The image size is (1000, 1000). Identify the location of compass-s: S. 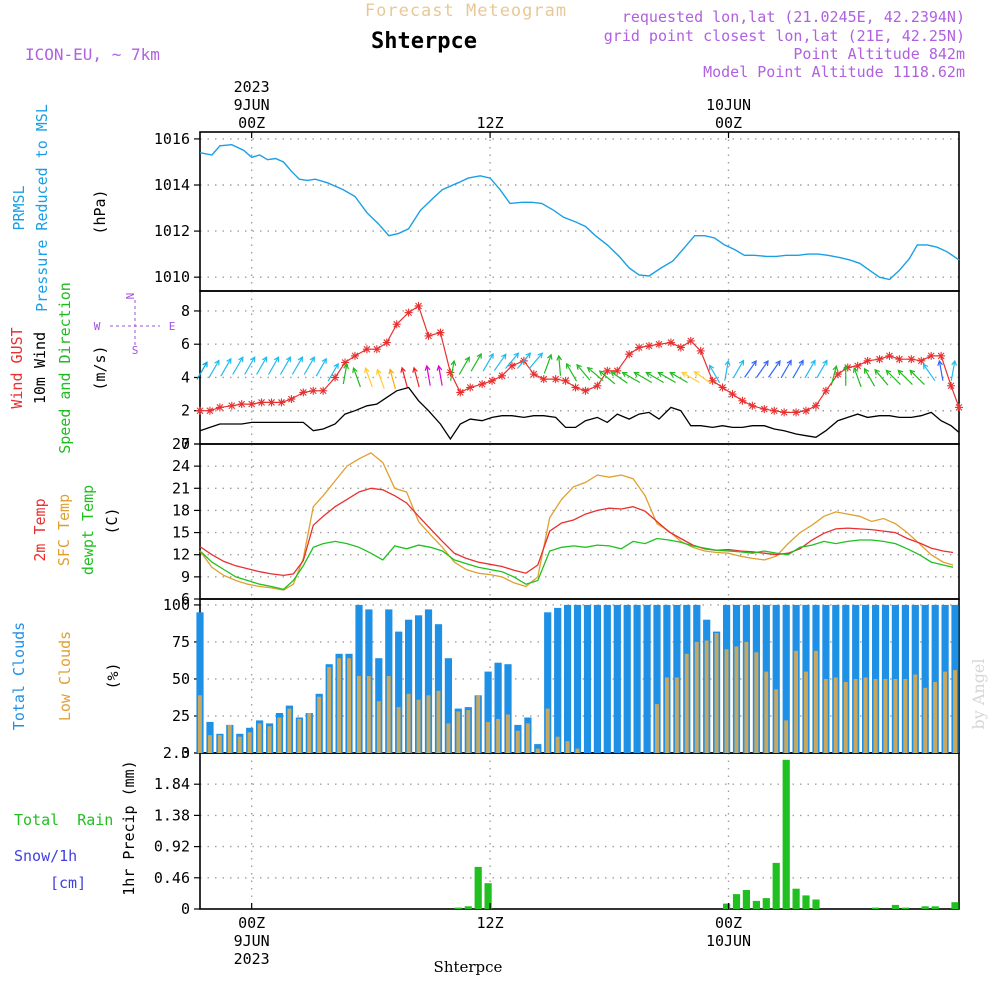
(135, 350).